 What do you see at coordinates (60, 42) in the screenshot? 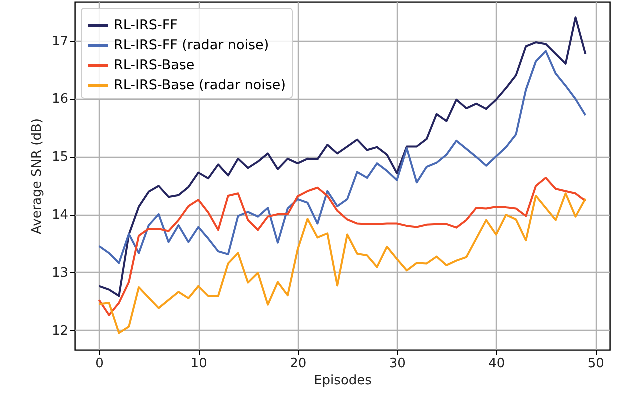
I see `y-tick-label: 17` at bounding box center [60, 42].